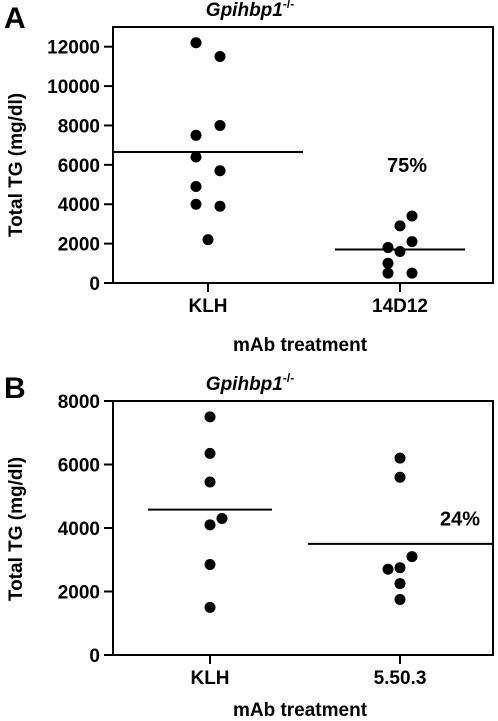  What do you see at coordinates (400, 678) in the screenshot?
I see `x-tick-label: 5.50.3` at bounding box center [400, 678].